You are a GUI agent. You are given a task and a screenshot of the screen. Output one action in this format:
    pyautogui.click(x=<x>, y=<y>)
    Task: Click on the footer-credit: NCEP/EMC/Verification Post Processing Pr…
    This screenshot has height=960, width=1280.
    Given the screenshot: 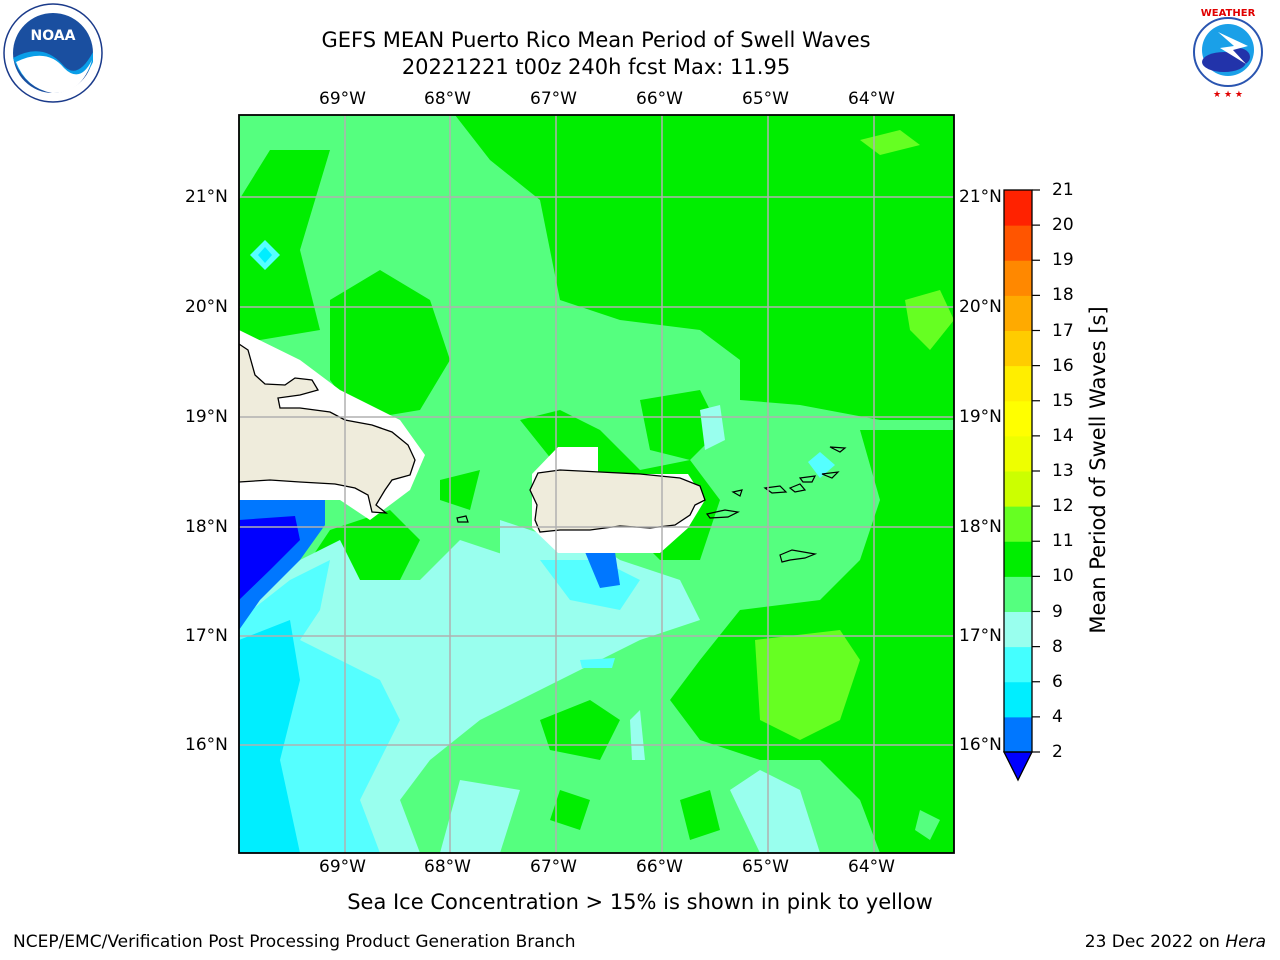 What is the action you would take?
    pyautogui.click(x=294, y=942)
    